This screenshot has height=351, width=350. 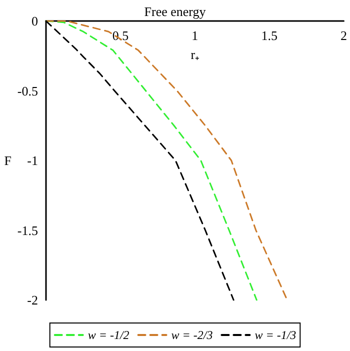 What do you see at coordinates (27, 90) in the screenshot?
I see `y-tick-label: -0.5` at bounding box center [27, 90].